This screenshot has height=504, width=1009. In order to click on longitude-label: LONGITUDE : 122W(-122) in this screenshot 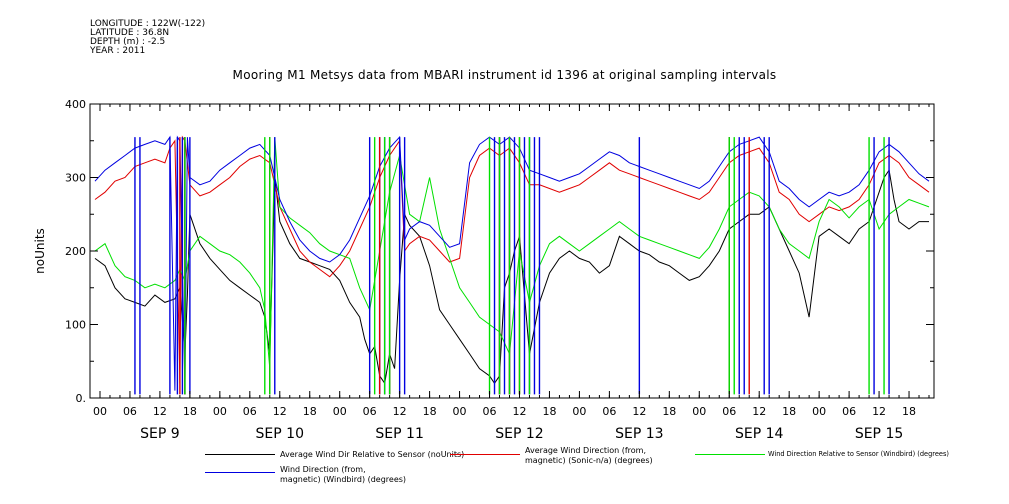, I will do `click(148, 24)`.